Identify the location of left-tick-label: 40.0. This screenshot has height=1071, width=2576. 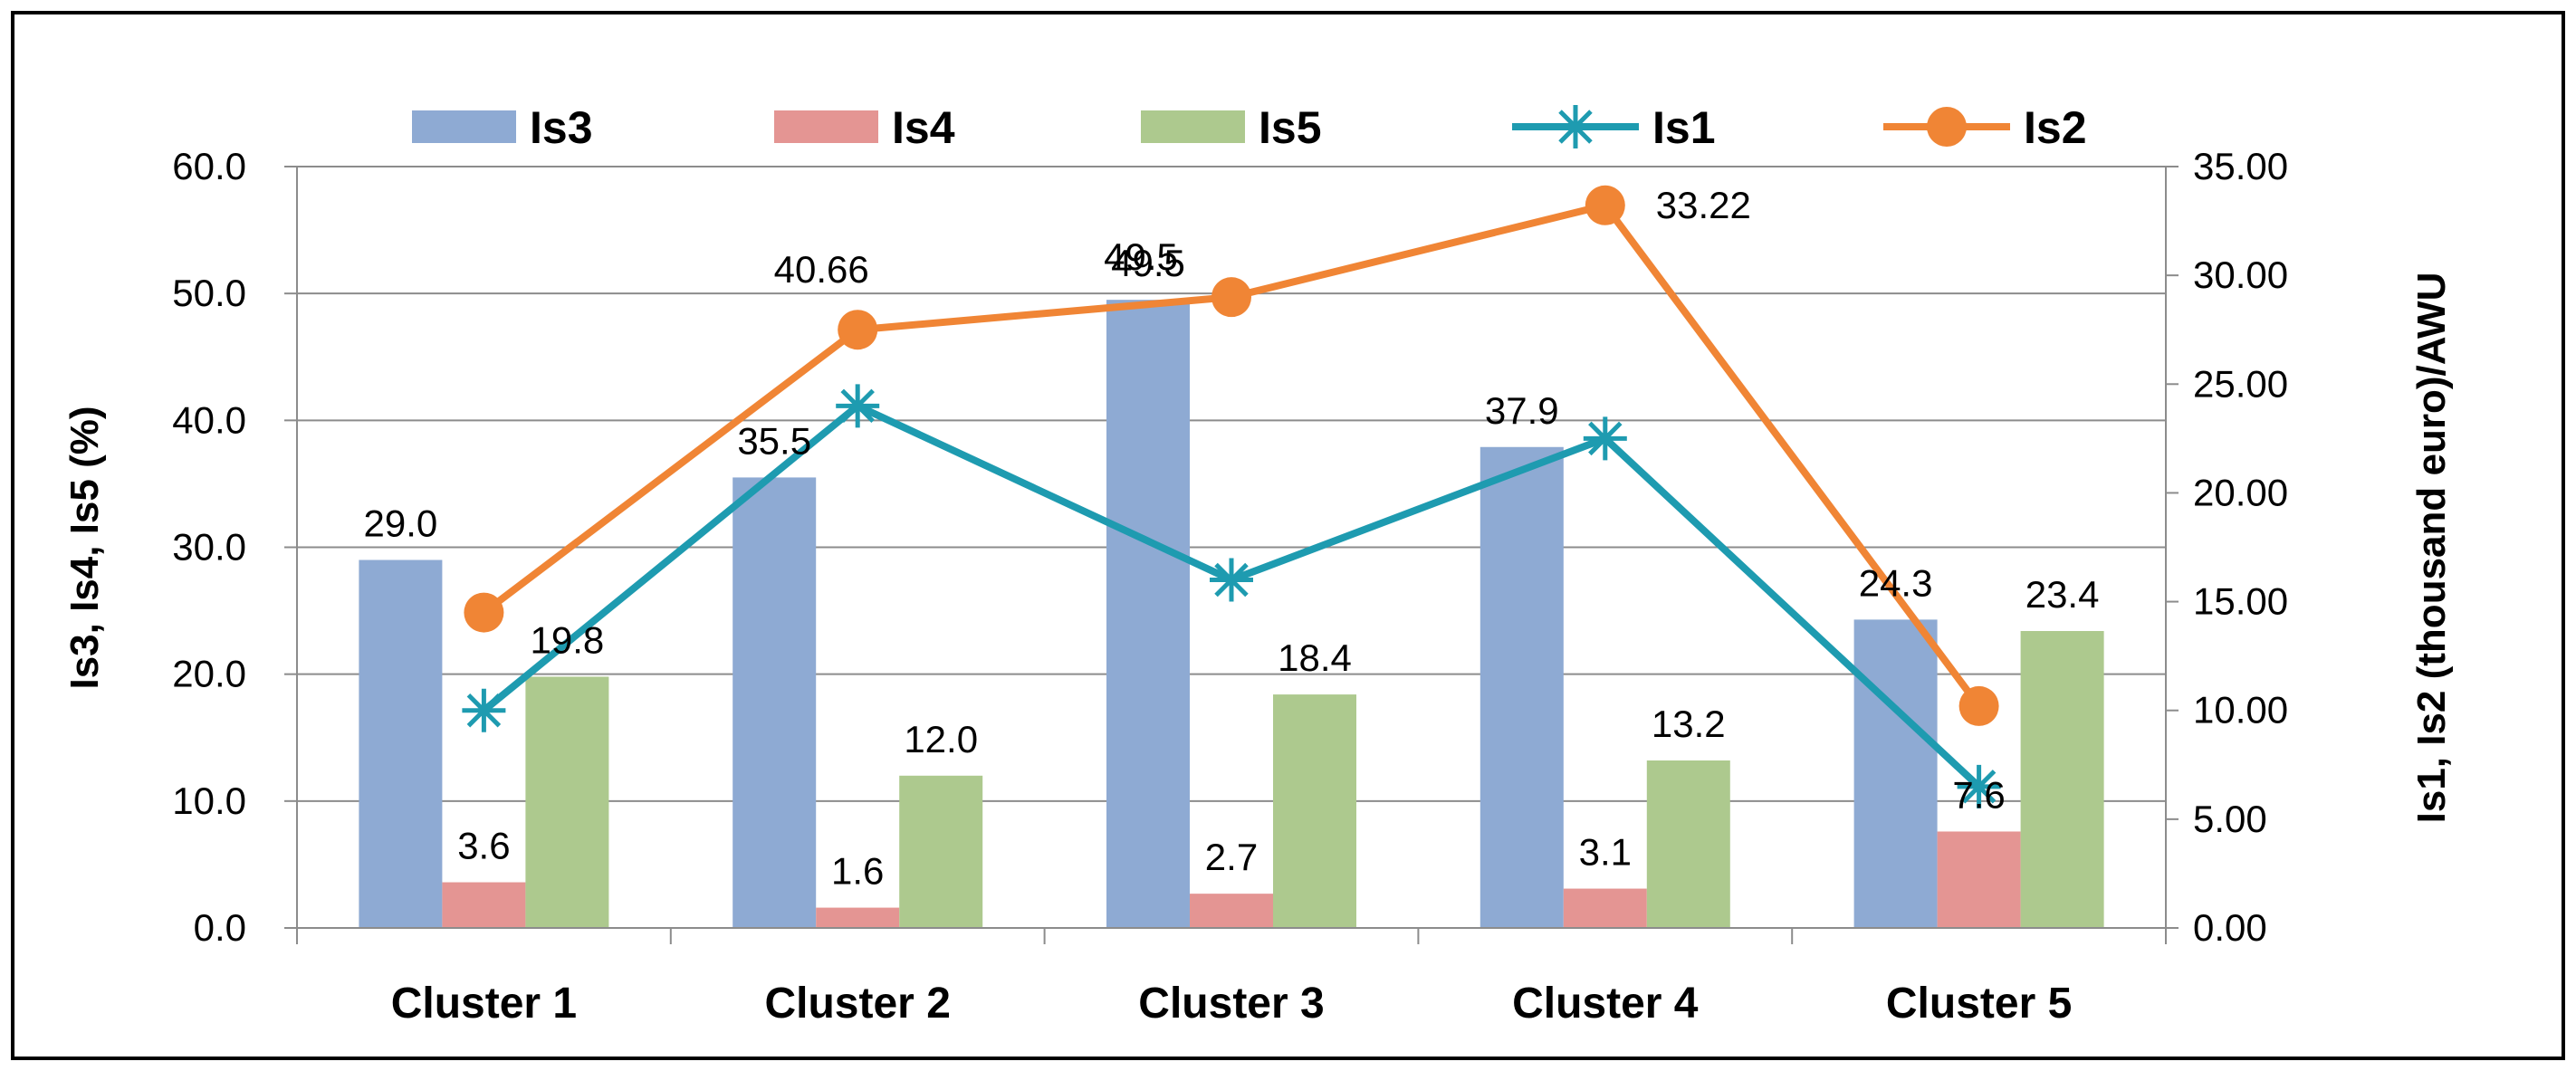
(209, 419).